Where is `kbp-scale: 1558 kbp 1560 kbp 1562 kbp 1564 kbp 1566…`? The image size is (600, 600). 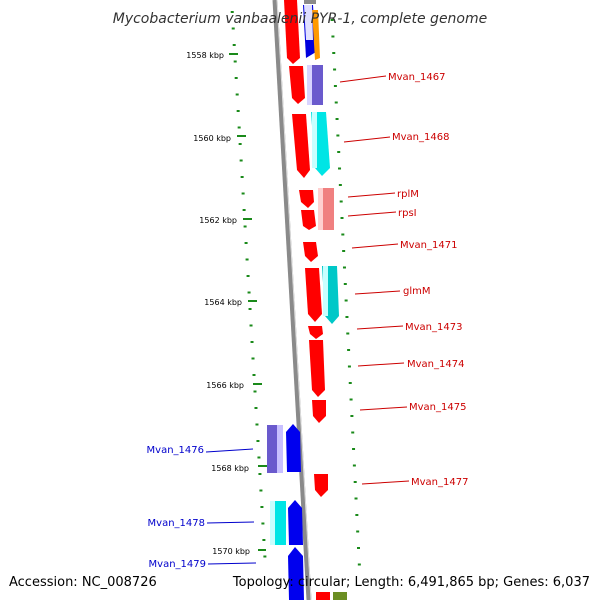 kbp-scale: 1558 kbp 1560 kbp 1562 kbp 1564 kbp 1566… is located at coordinates (226, 303).